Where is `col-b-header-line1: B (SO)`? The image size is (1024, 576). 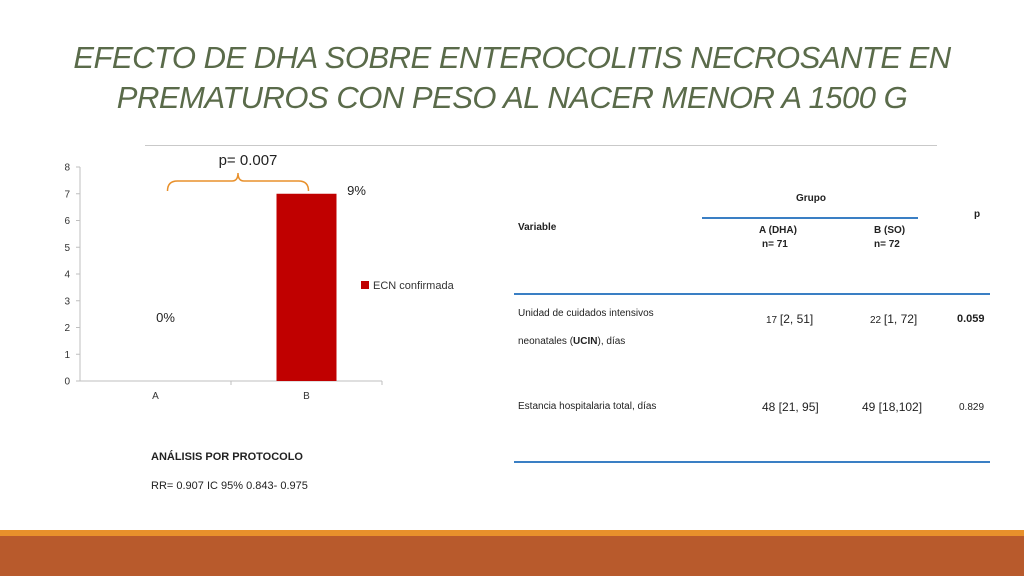 col-b-header-line1: B (SO) is located at coordinates (890, 230).